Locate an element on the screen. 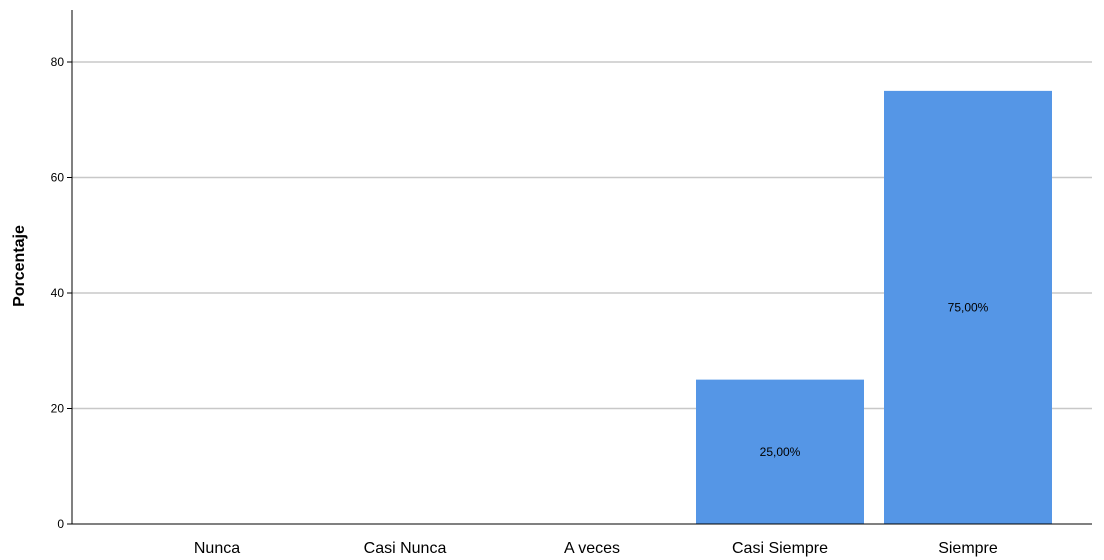 The height and width of the screenshot is (560, 1104). bar-casi-siempre is located at coordinates (780, 451).